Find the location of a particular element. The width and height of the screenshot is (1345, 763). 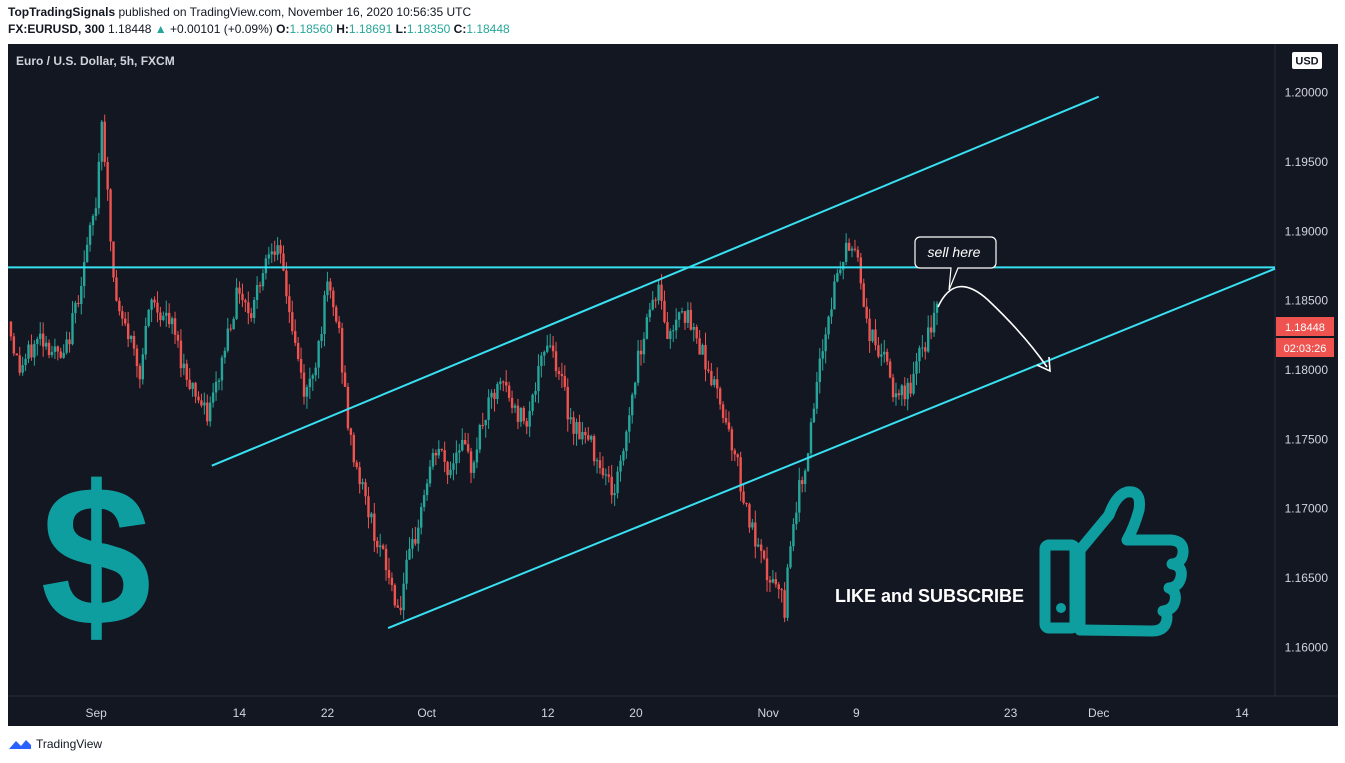

arrowhead-icon is located at coordinates (1043, 364).